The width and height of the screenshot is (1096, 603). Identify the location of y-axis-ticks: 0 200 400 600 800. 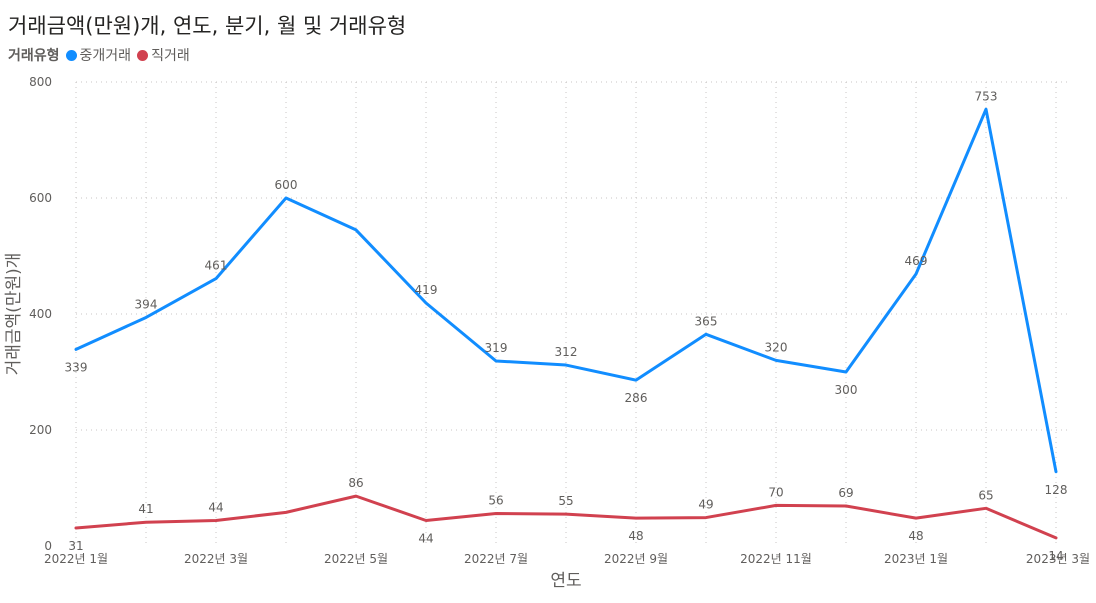
(40, 314).